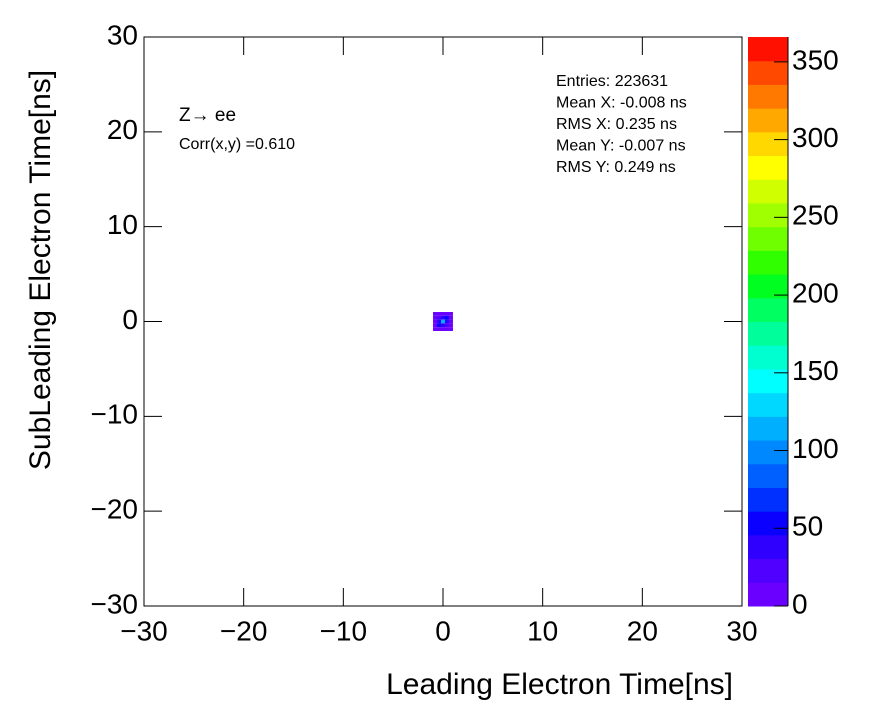 The height and width of the screenshot is (722, 896). I want to click on y-axis-title: SubLeading Electron Time[ns], so click(40, 270).